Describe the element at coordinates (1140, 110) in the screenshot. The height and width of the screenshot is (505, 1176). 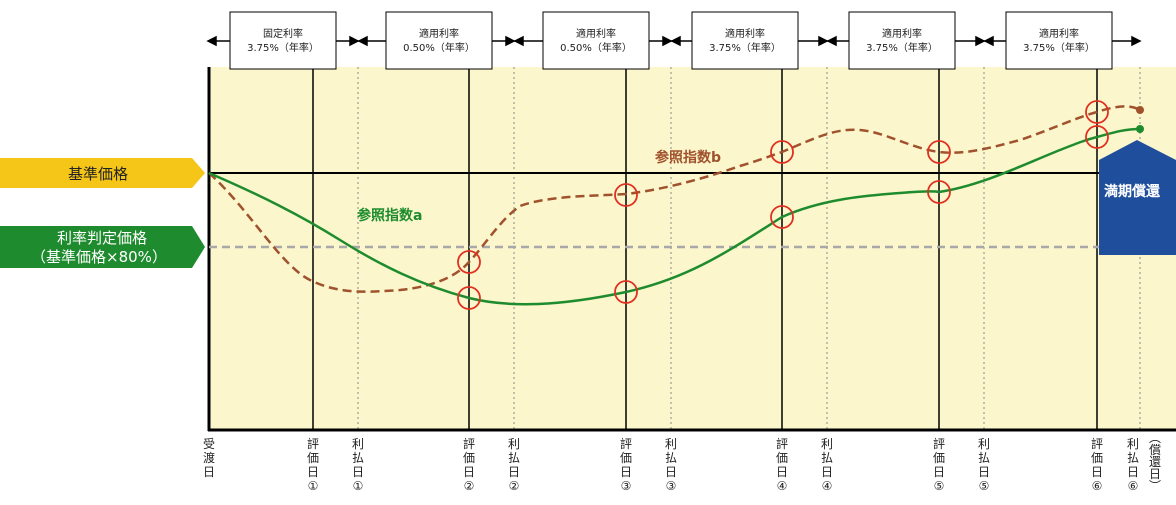
I see `series-b-endpoint` at that location.